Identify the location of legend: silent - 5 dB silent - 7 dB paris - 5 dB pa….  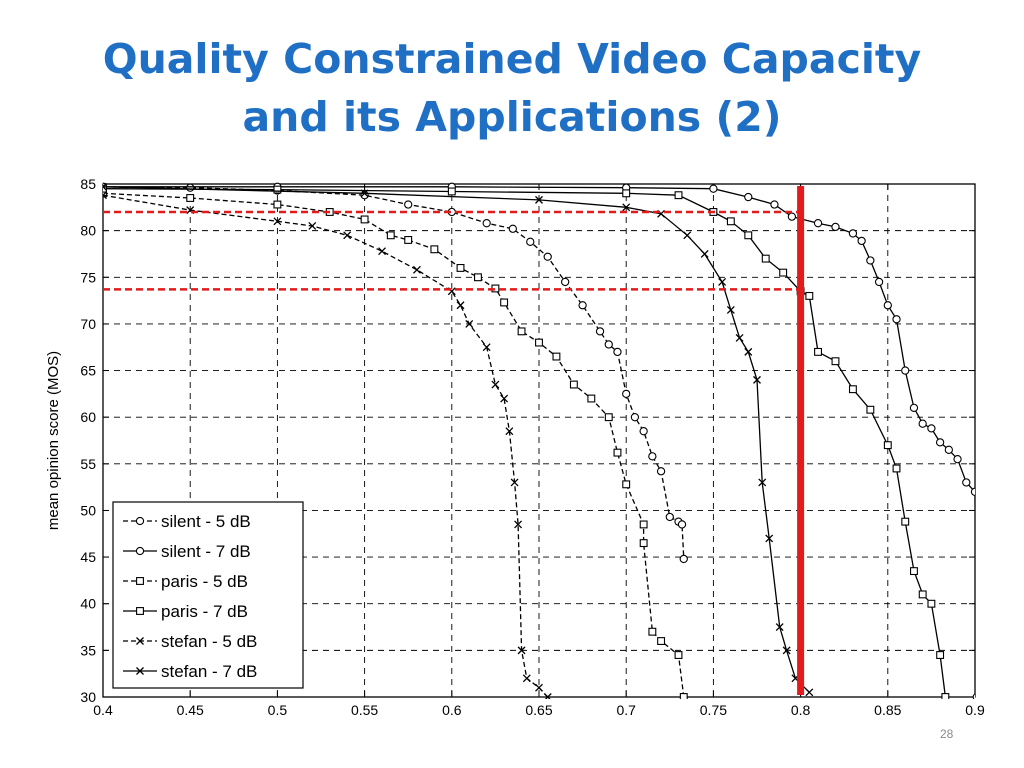
(208, 595).